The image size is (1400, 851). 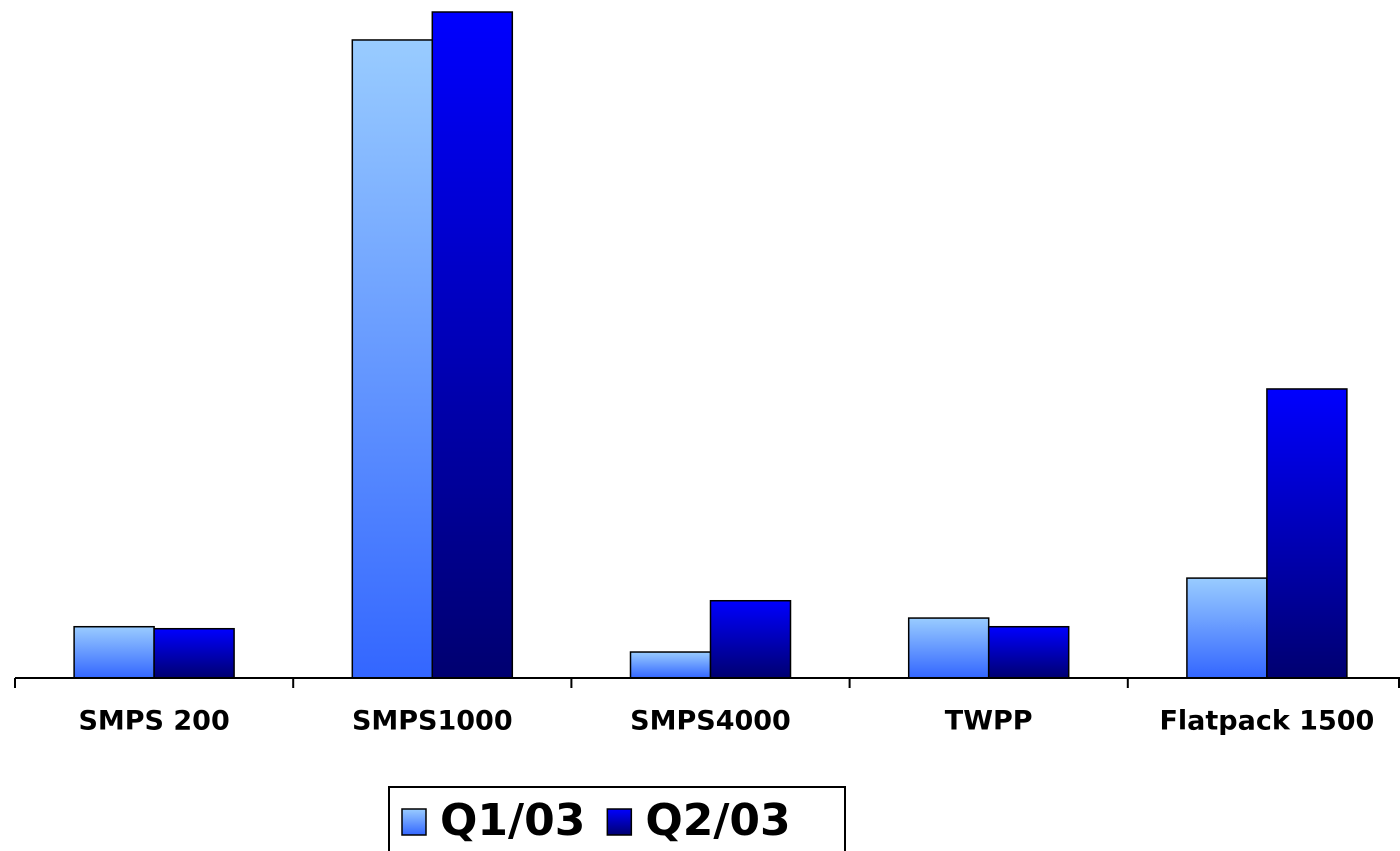 What do you see at coordinates (1266, 721) in the screenshot?
I see `x-tick-label: Flatpack 1500` at bounding box center [1266, 721].